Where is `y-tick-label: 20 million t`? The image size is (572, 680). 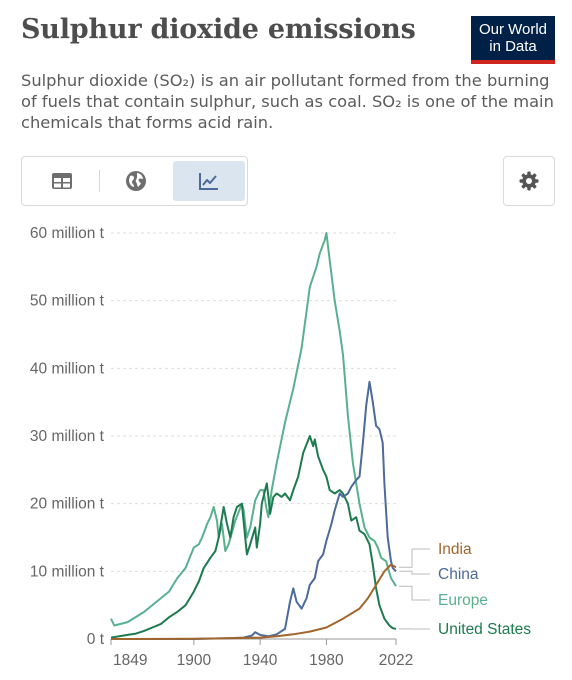 y-tick-label: 20 million t is located at coordinates (67, 504).